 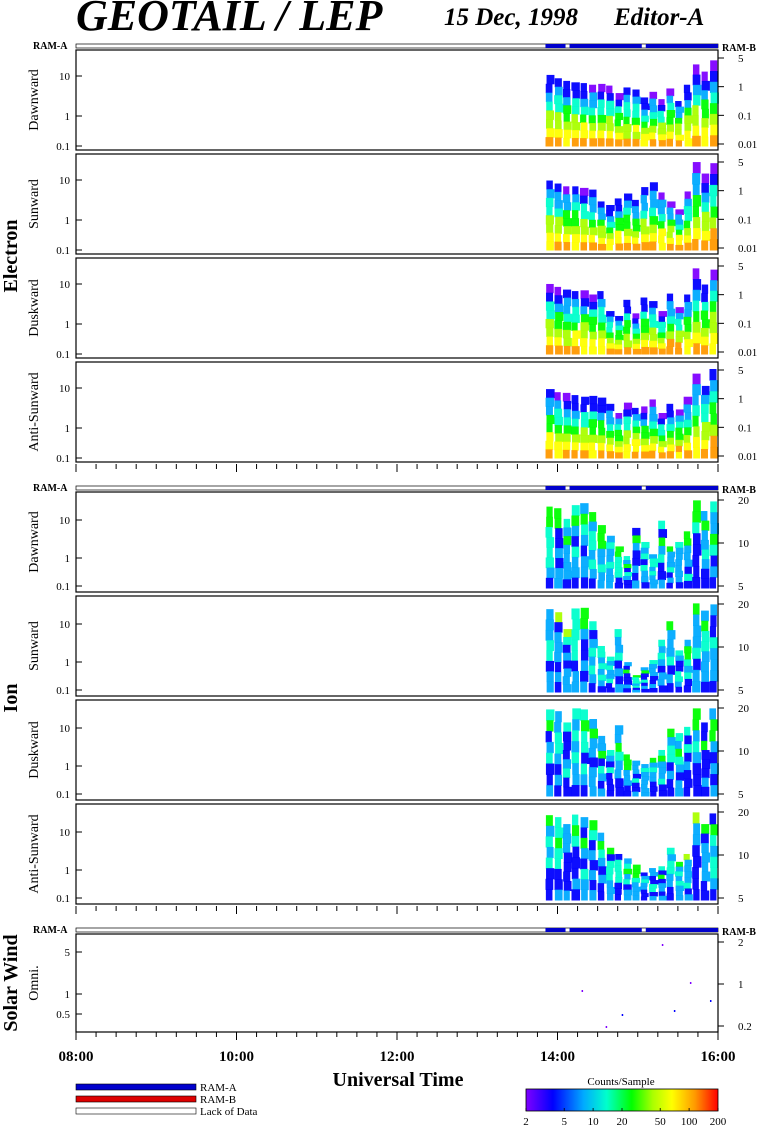 What do you see at coordinates (658, 17) in the screenshot?
I see `editor-label: Editor-A` at bounding box center [658, 17].